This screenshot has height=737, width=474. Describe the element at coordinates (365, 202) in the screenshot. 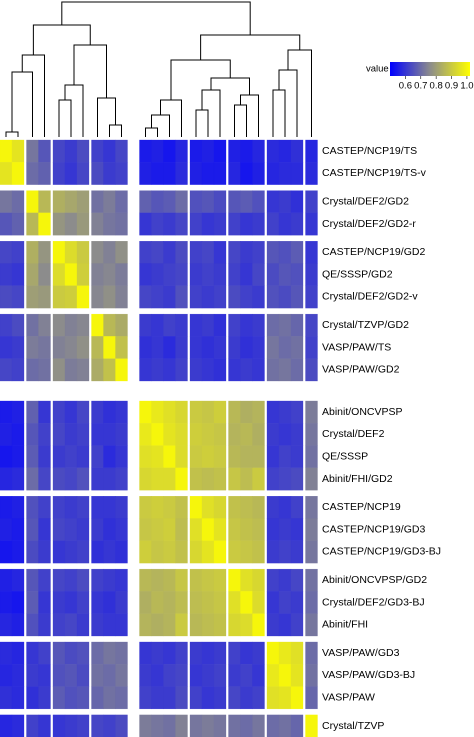

I see `row-label: Crystal/DEF2/GD2` at that location.